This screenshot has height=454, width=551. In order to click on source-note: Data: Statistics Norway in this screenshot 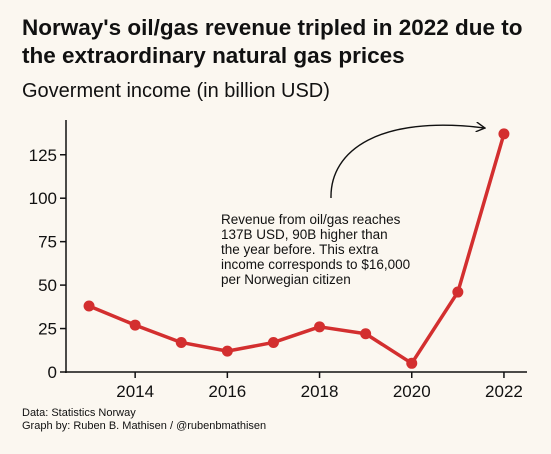, I will do `click(79, 413)`.